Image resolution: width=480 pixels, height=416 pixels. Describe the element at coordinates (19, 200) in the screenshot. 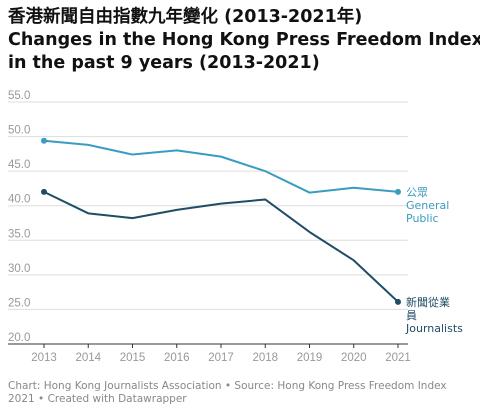

I see `y-tick-label: 40.0` at that location.